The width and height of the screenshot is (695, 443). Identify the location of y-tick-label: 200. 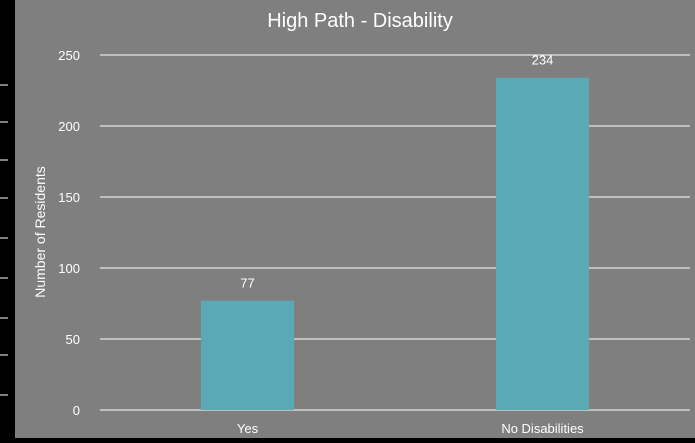
(69, 126).